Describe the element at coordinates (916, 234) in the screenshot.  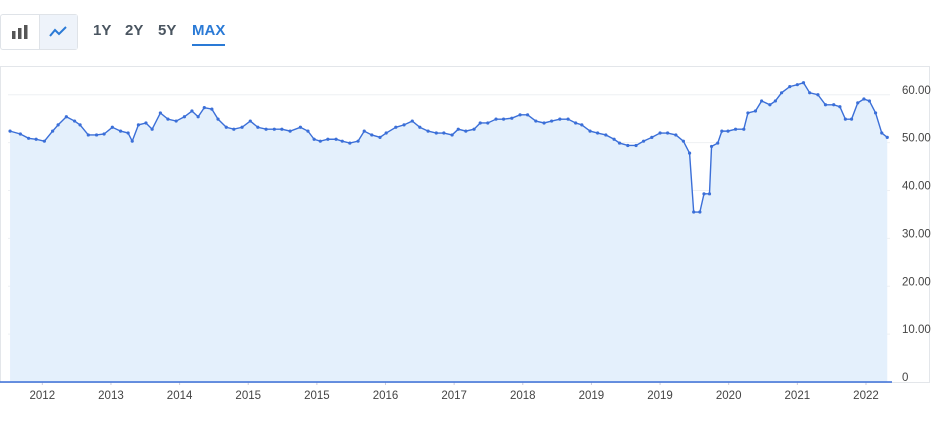
I see `y-tick-label: 30.00` at that location.